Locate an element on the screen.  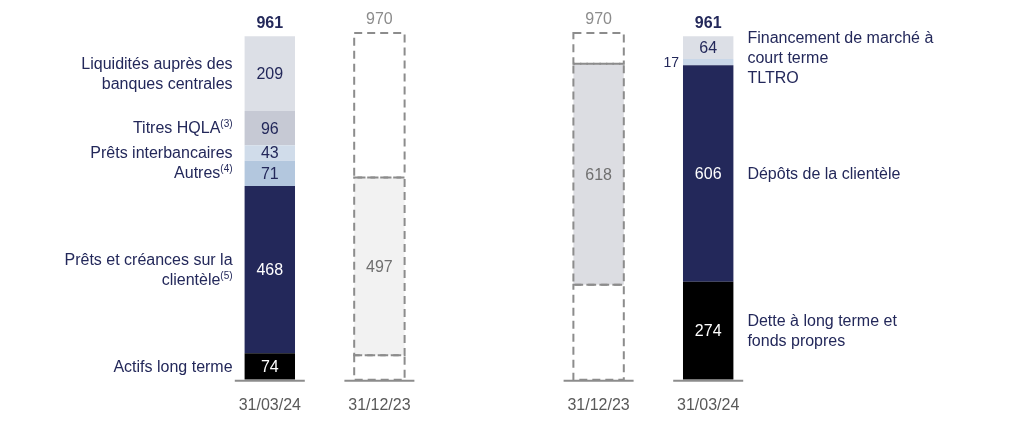
series-label: Dette à long terme et fonds propres is located at coordinates (822, 330).